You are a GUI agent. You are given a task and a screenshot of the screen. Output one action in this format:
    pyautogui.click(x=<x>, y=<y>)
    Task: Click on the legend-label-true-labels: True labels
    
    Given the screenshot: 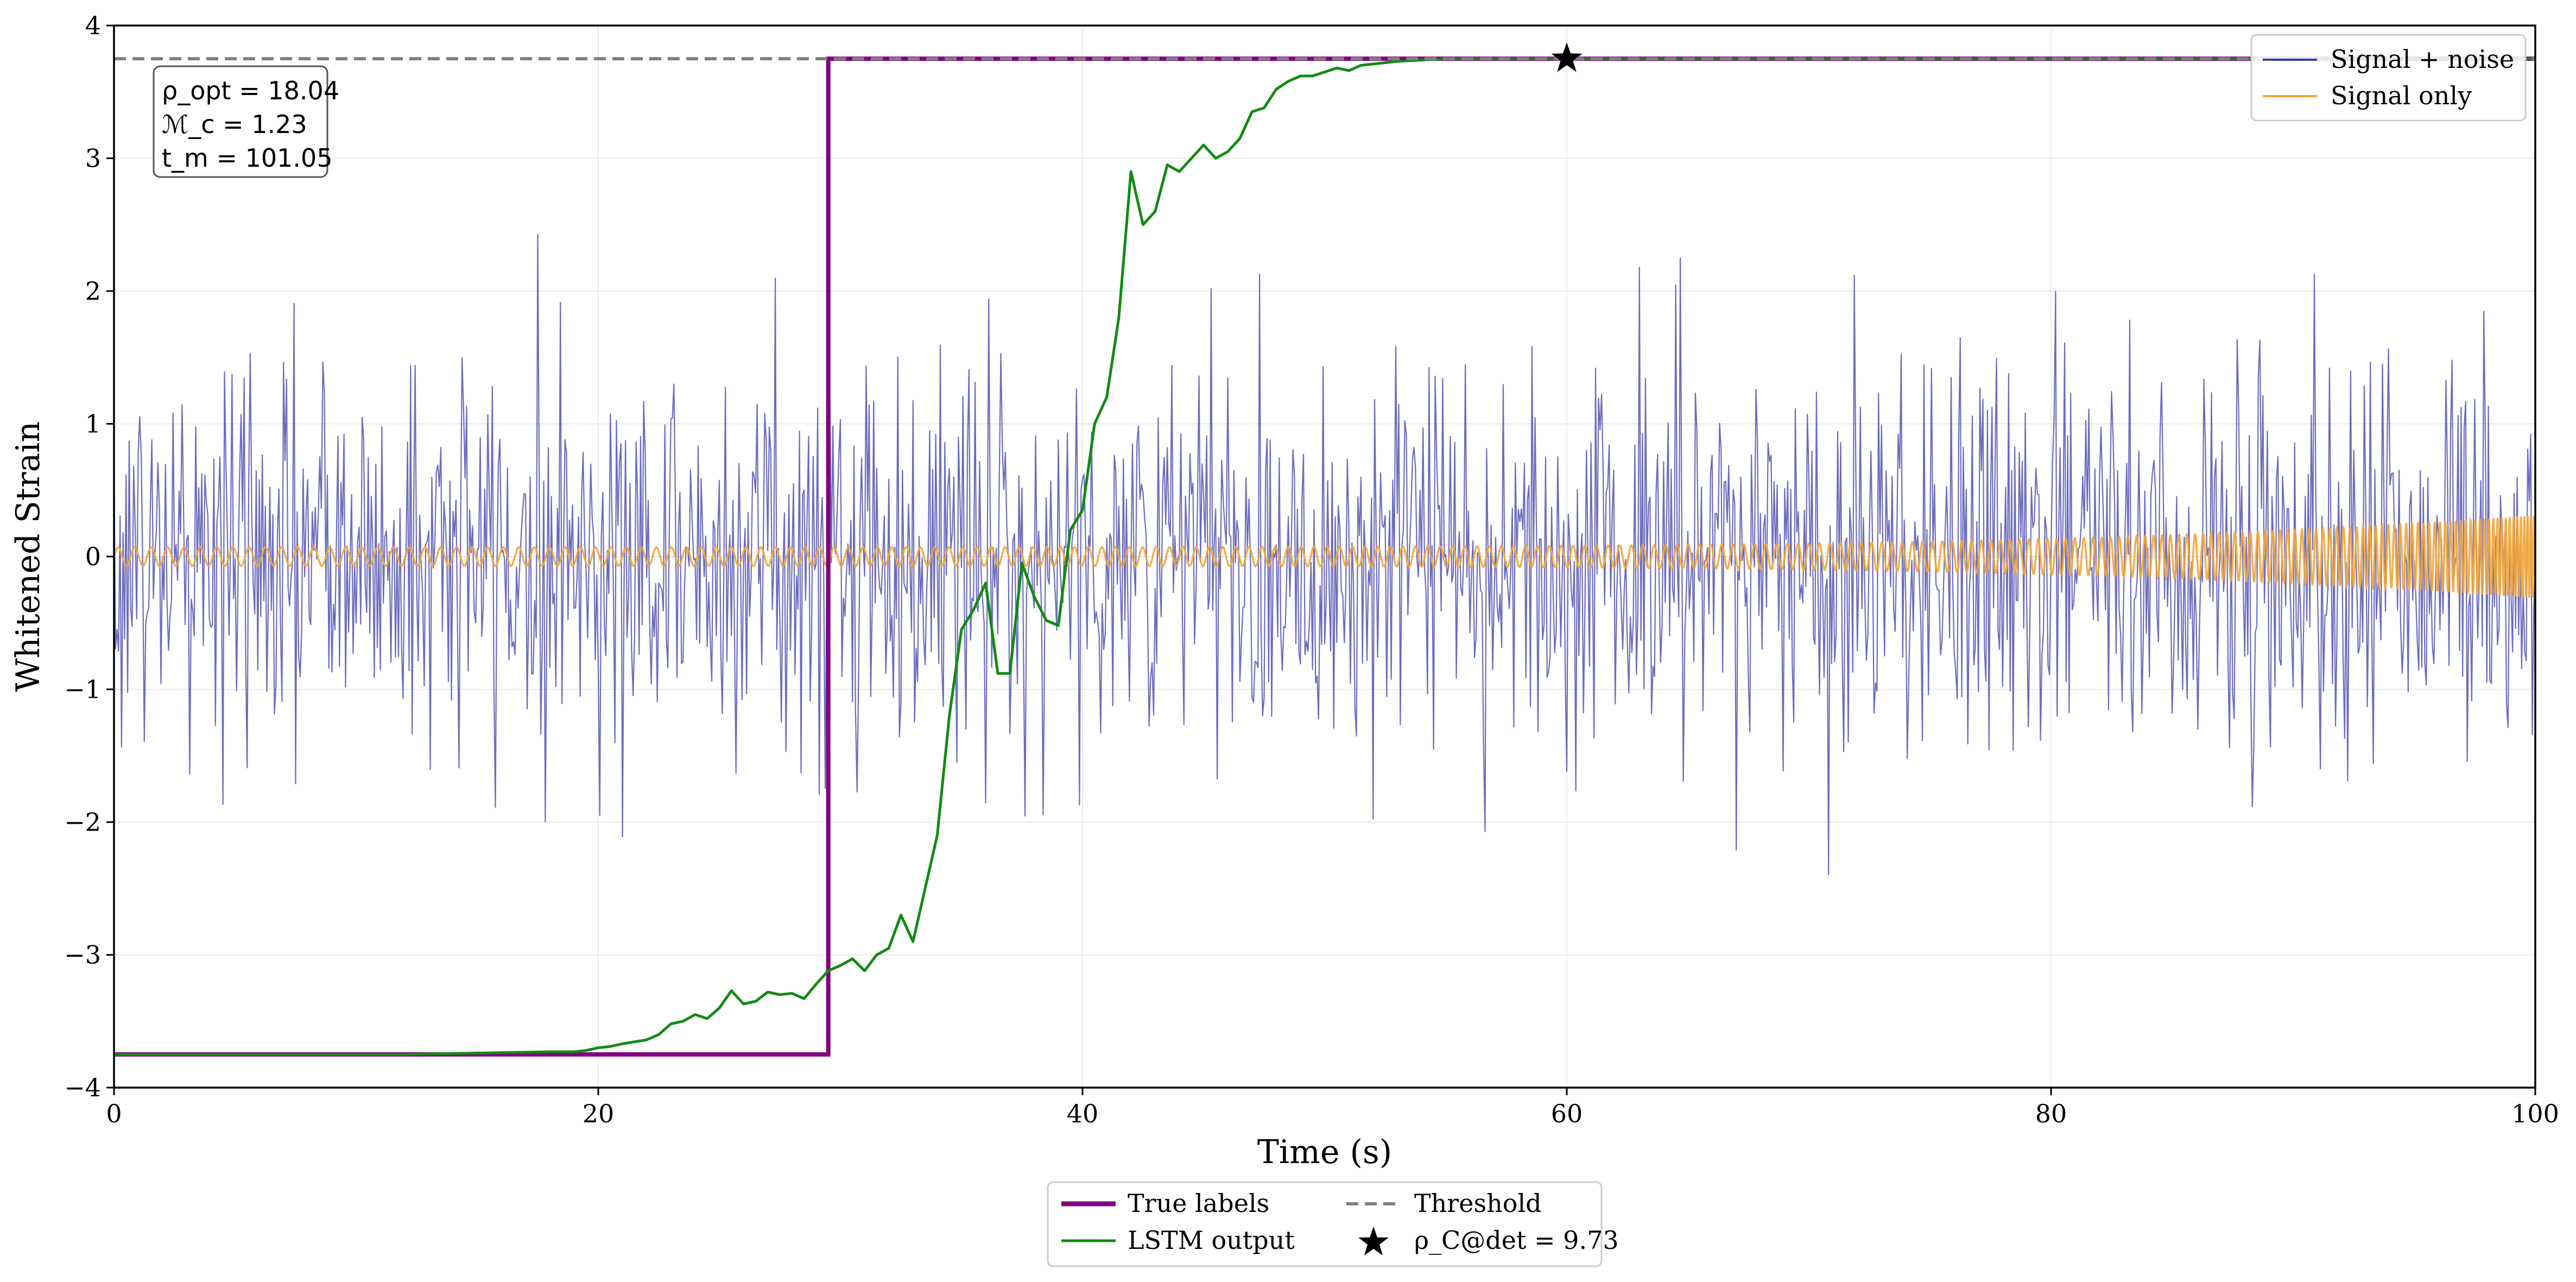 What is the action you would take?
    pyautogui.click(x=1198, y=1203)
    